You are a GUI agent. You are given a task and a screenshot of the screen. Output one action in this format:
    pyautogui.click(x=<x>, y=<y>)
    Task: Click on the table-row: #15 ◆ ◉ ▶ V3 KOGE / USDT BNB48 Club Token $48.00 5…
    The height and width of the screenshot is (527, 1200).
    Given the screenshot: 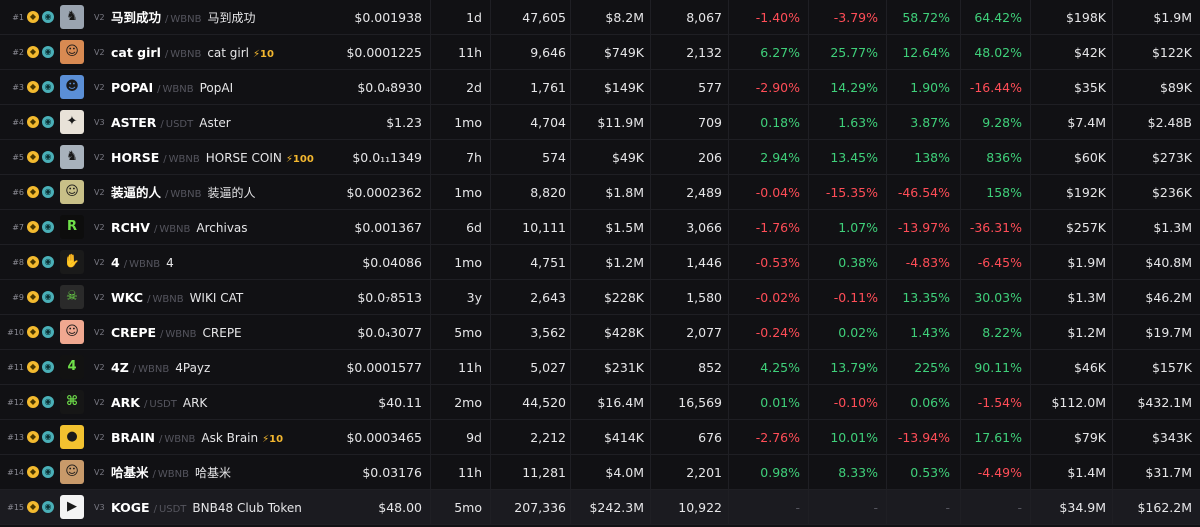 What is the action you would take?
    pyautogui.click(x=600, y=507)
    